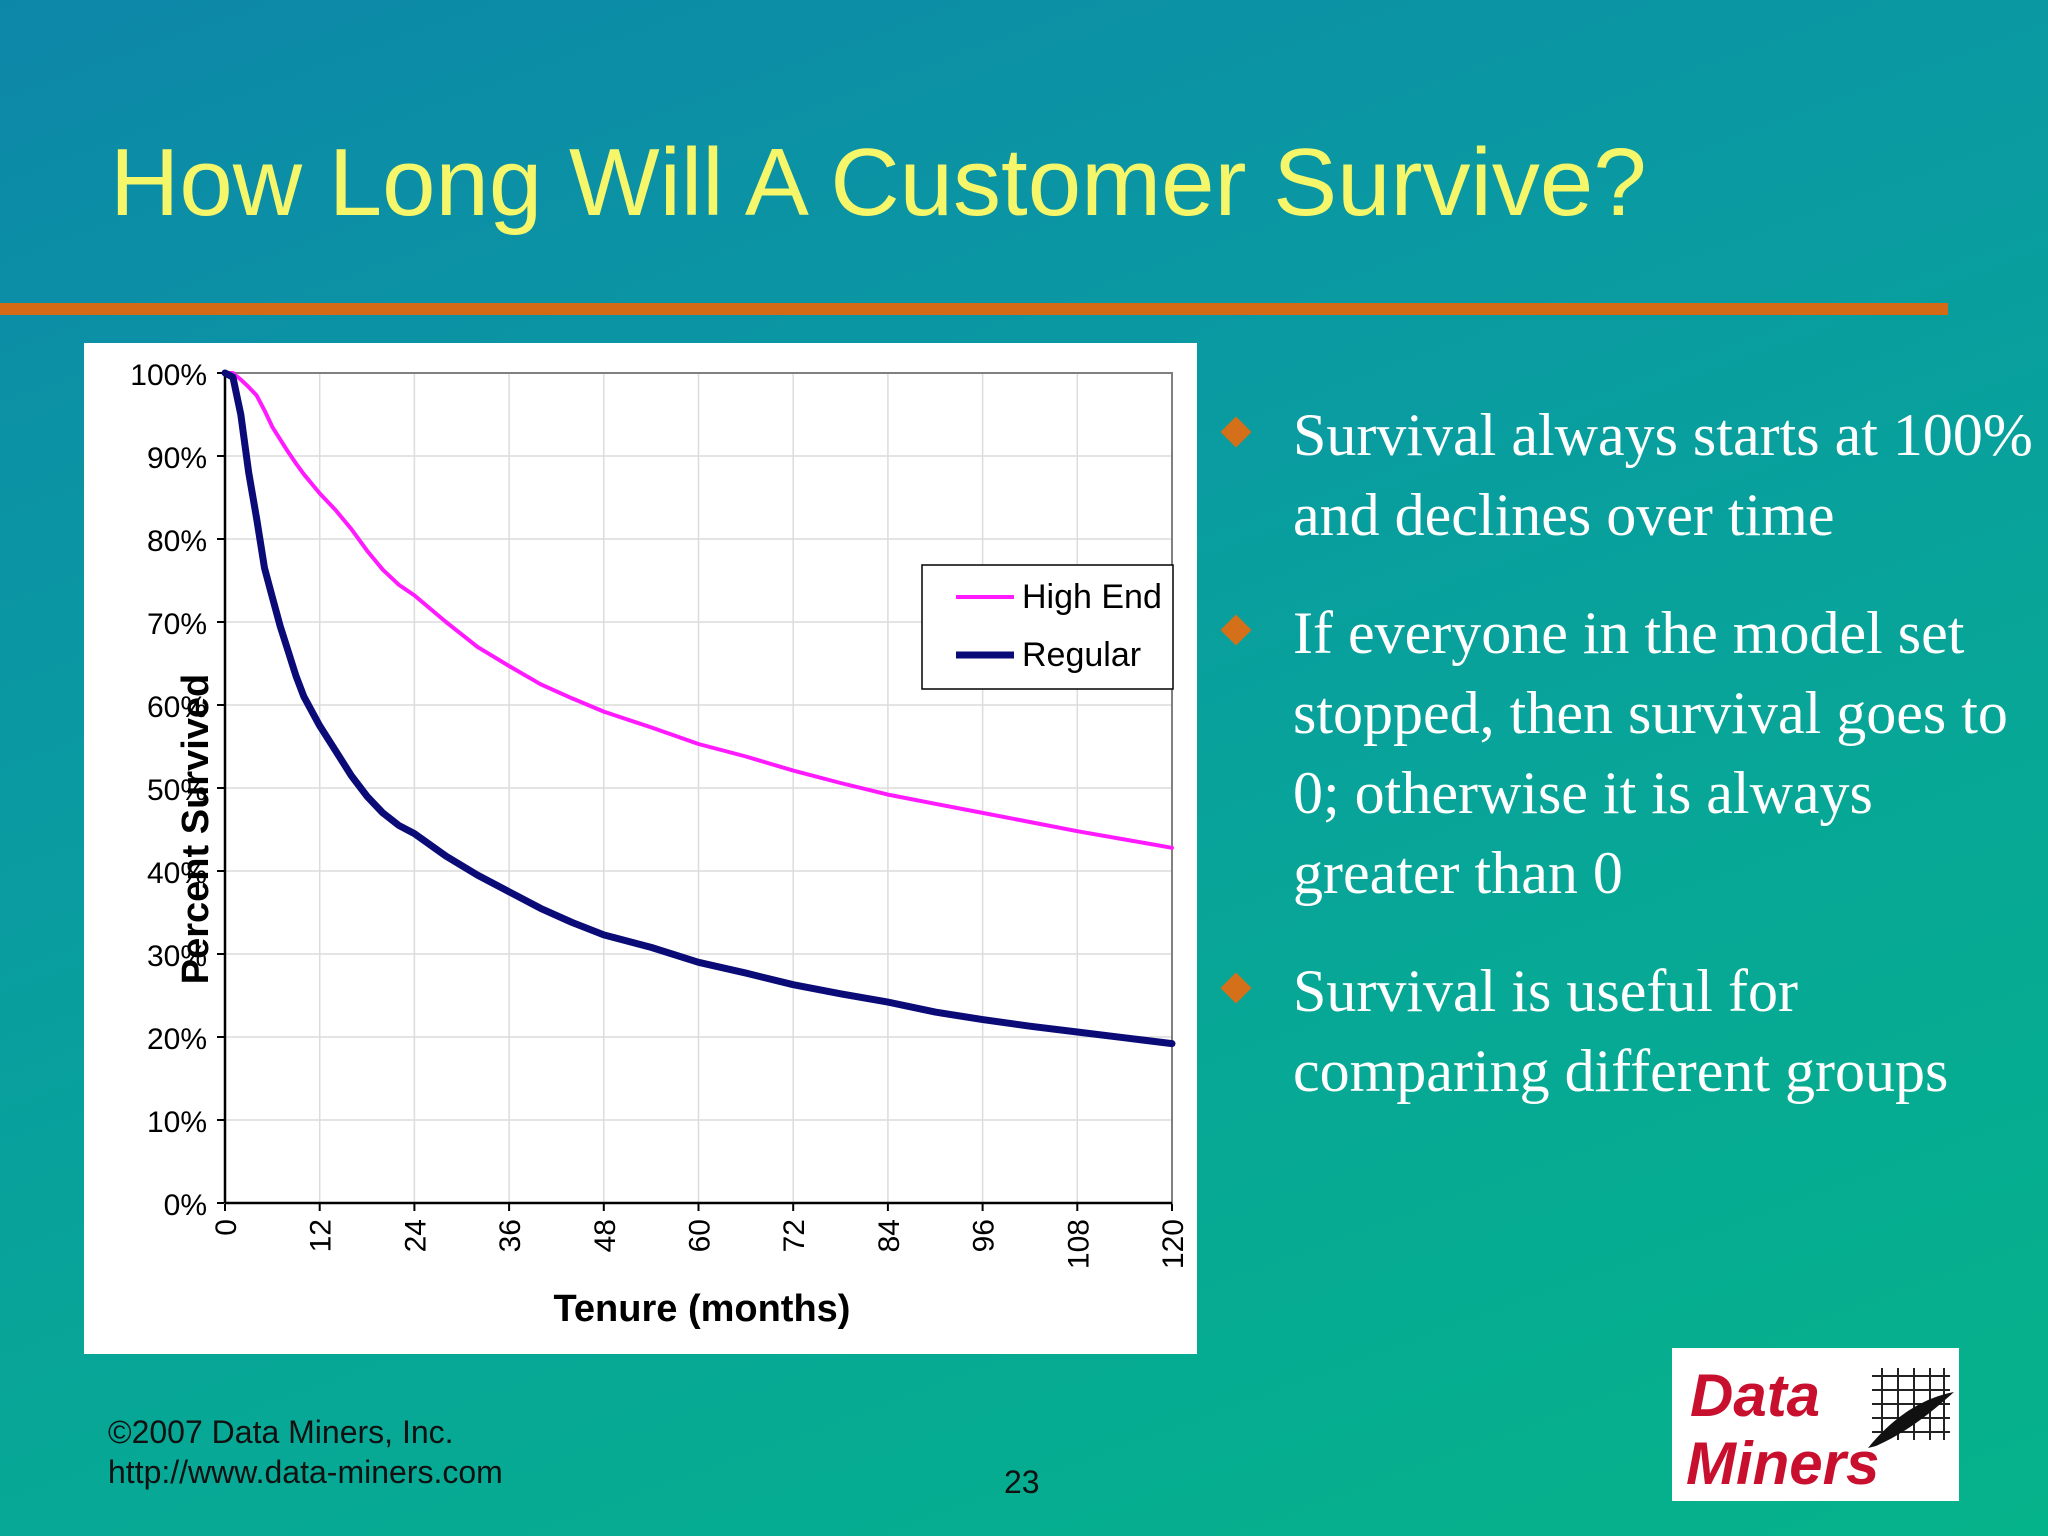 This screenshot has height=1536, width=2048. What do you see at coordinates (177, 790) in the screenshot?
I see `y-tick-label: 50%` at bounding box center [177, 790].